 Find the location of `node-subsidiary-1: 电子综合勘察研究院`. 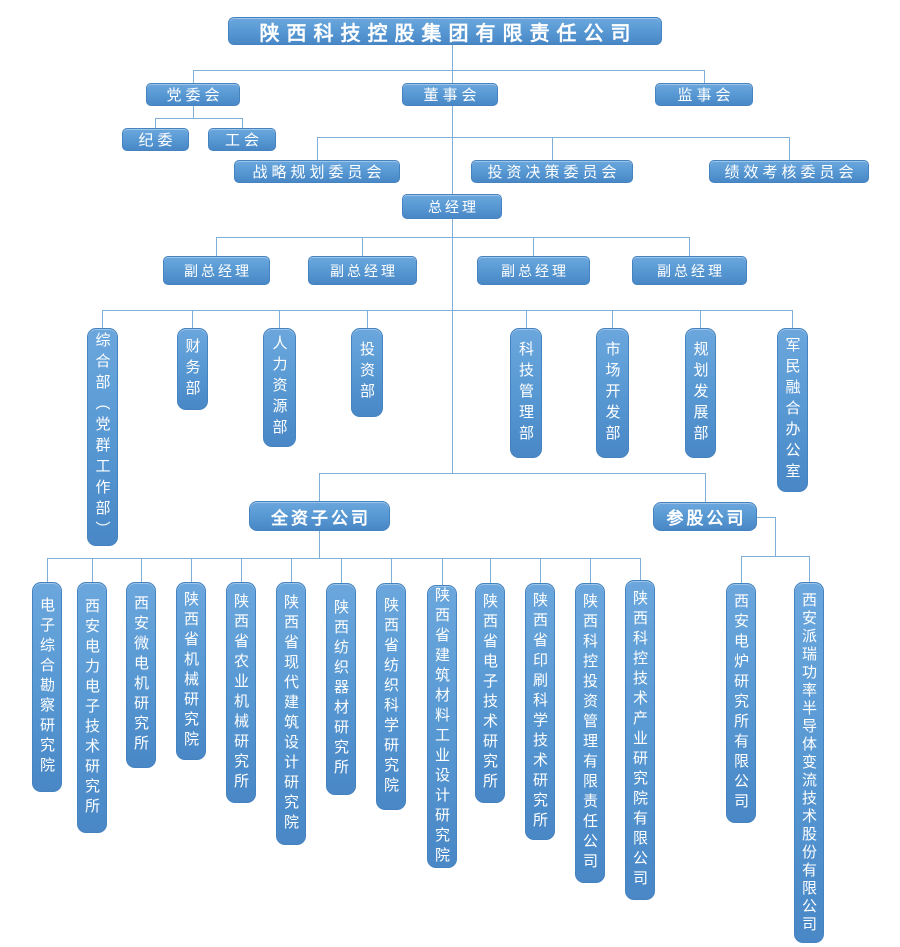

node-subsidiary-1: 电子综合勘察研究院 is located at coordinates (47, 687).